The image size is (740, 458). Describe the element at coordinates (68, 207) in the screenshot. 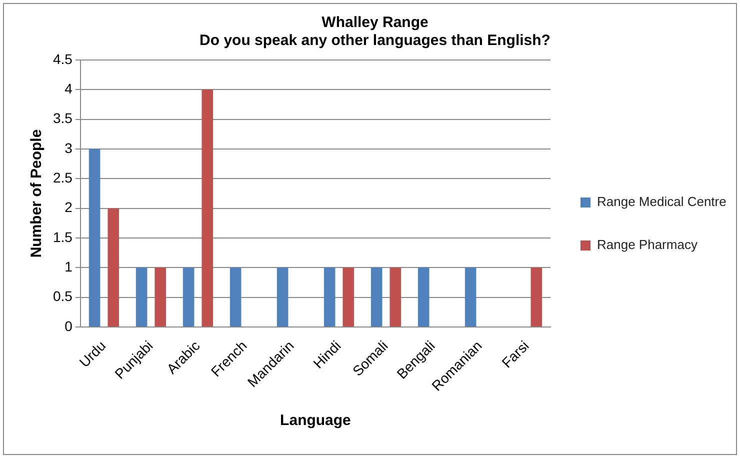

I see `y-tick-label: 2` at that location.